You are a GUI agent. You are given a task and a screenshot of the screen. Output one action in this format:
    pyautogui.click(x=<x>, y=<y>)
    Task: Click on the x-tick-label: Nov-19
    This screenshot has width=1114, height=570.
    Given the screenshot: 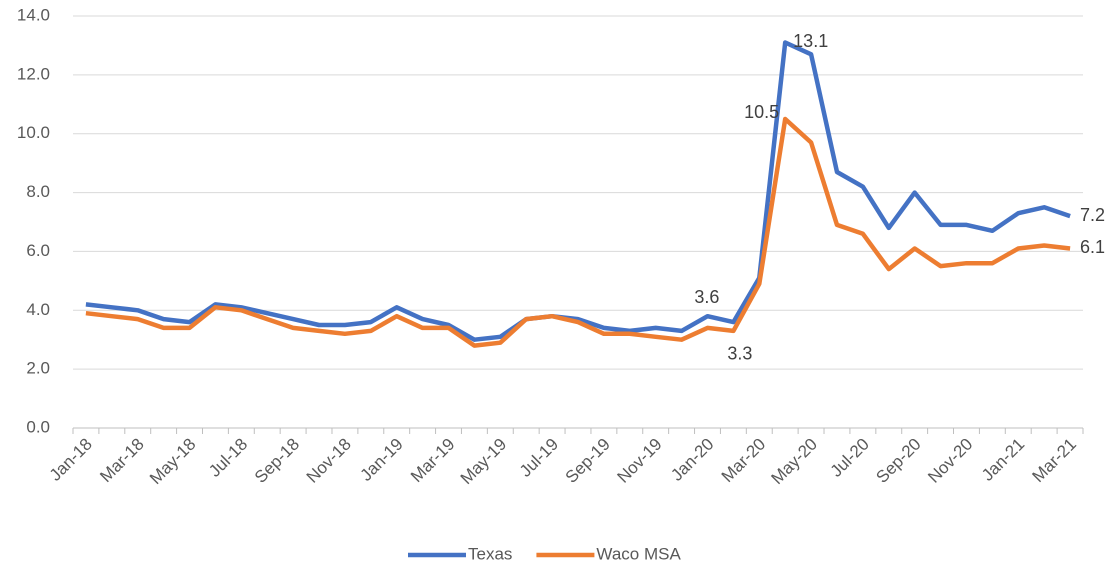 What is the action you would take?
    pyautogui.click(x=639, y=461)
    